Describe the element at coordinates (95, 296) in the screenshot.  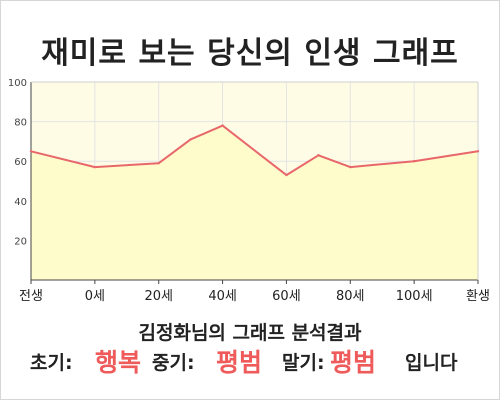
I see `x-tick-label: 0세` at that location.